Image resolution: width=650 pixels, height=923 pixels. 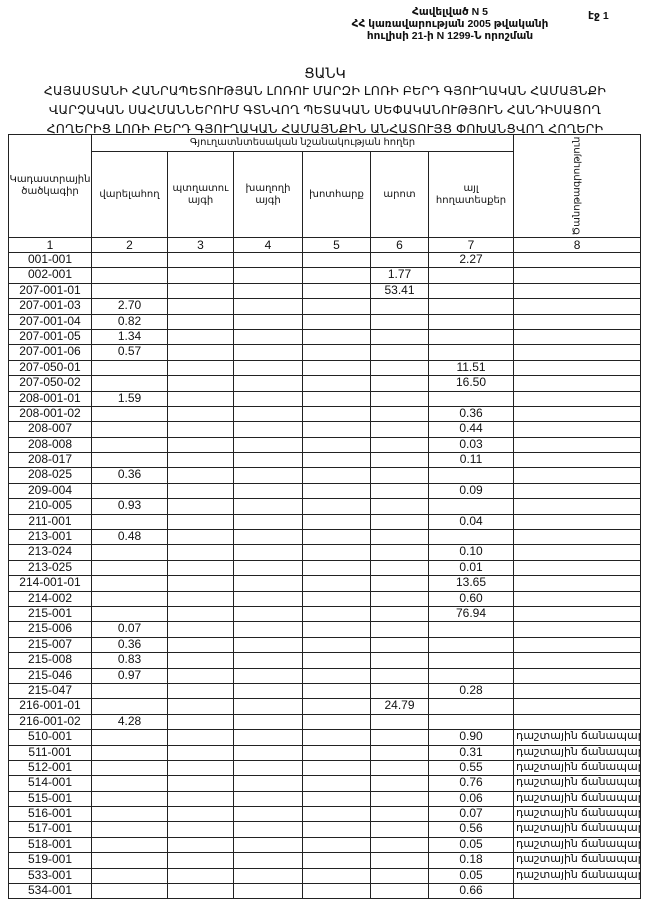 What do you see at coordinates (50, 598) in the screenshot?
I see `cadastral-code-cell: 214-002` at bounding box center [50, 598].